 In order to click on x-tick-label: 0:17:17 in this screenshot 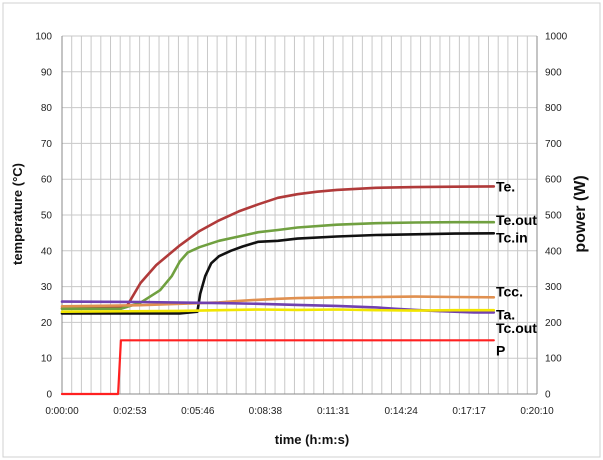, I will do `click(469, 411)`.